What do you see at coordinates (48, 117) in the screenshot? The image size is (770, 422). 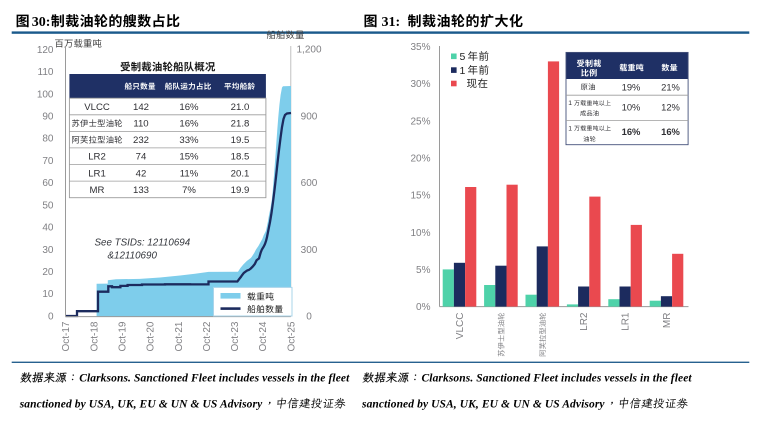 I see `svg-text: 90` at bounding box center [48, 117].